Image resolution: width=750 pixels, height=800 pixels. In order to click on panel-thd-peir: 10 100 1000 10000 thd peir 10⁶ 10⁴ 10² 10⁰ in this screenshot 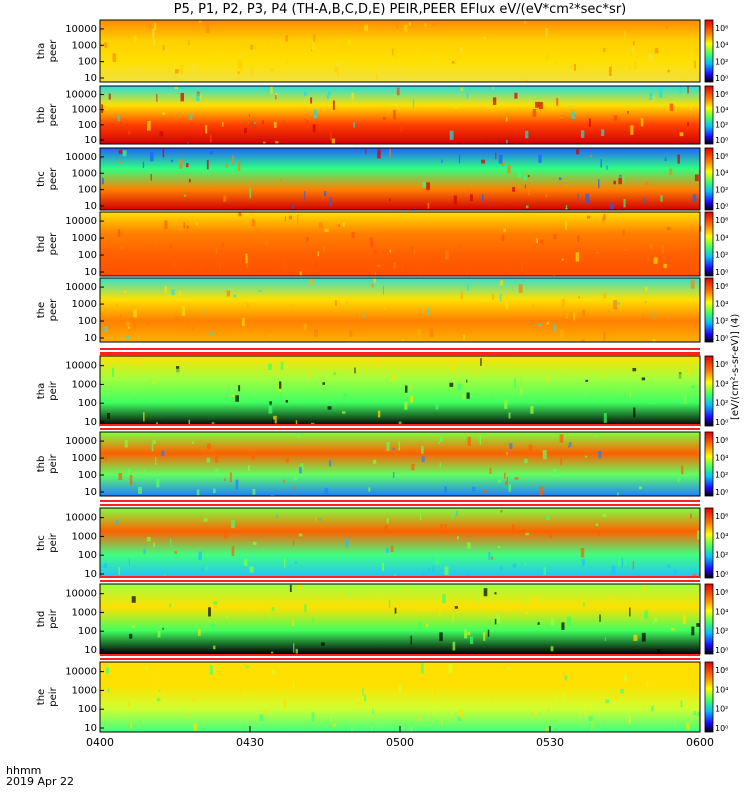, I will do `click(382, 619)`.